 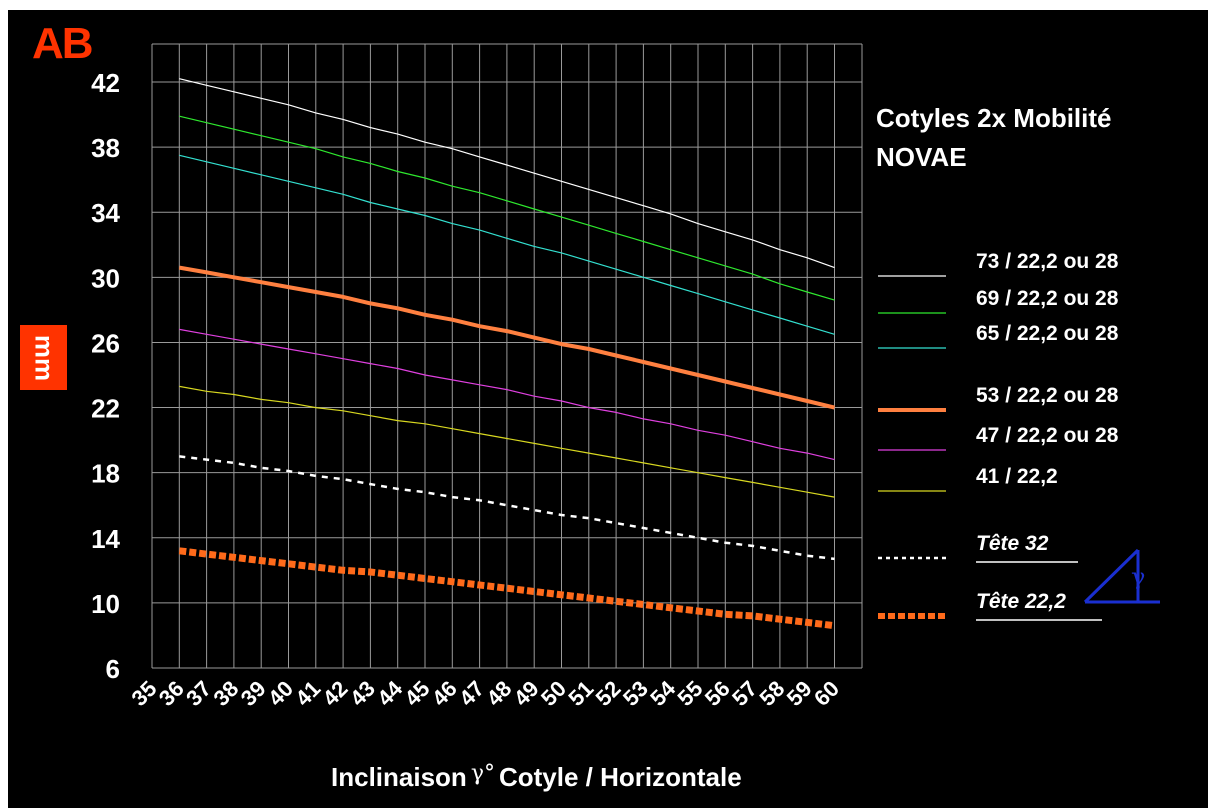 What do you see at coordinates (1012, 543) in the screenshot?
I see `legend-label: Tête 32` at bounding box center [1012, 543].